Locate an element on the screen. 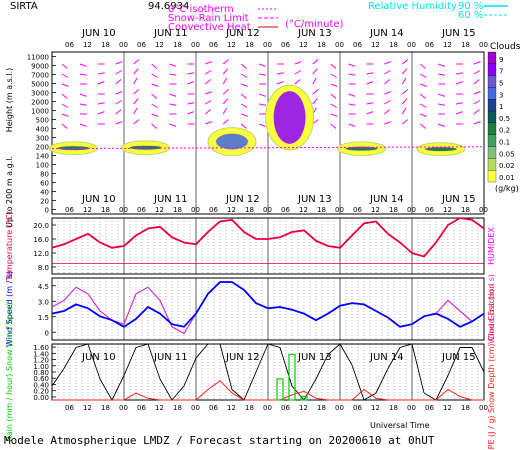 This screenshot has height=450, width=528. coord-text: 94.6934 is located at coordinates (168, 6).